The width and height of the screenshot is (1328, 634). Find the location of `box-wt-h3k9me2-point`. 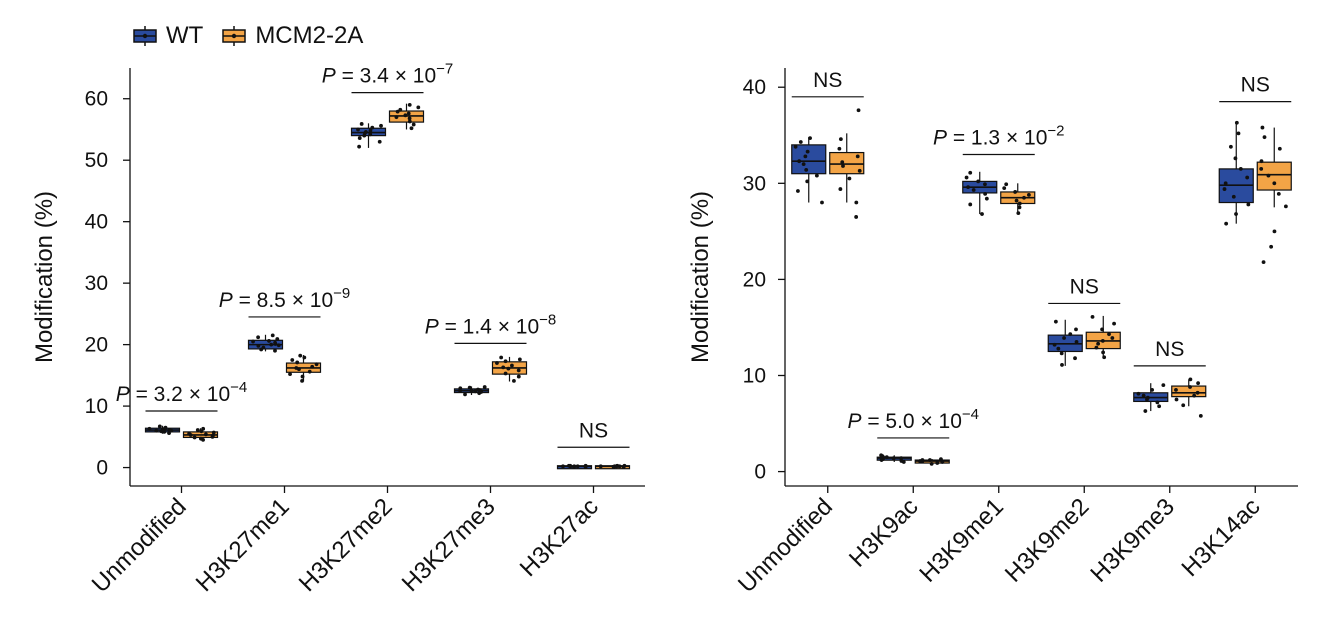

box-wt-h3k9me2-point is located at coordinates (1061, 353).